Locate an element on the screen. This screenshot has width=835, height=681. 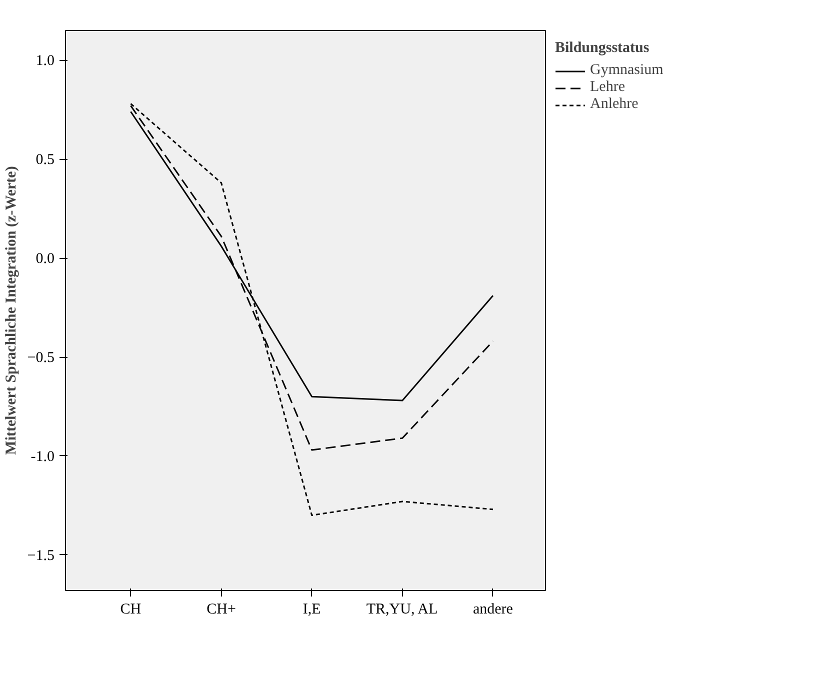
legend-label: Gymnasium is located at coordinates (627, 70).